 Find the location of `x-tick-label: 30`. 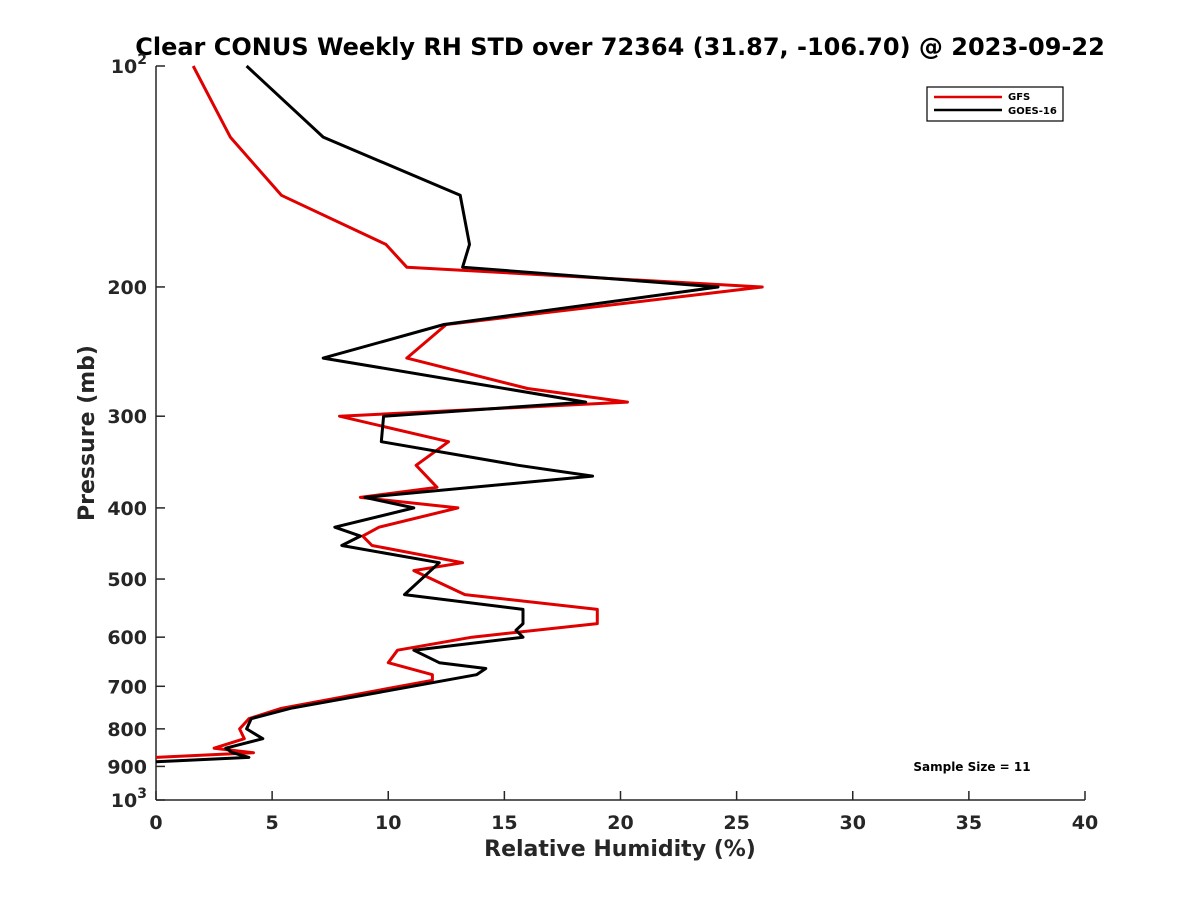

x-tick-label: 30 is located at coordinates (853, 823).